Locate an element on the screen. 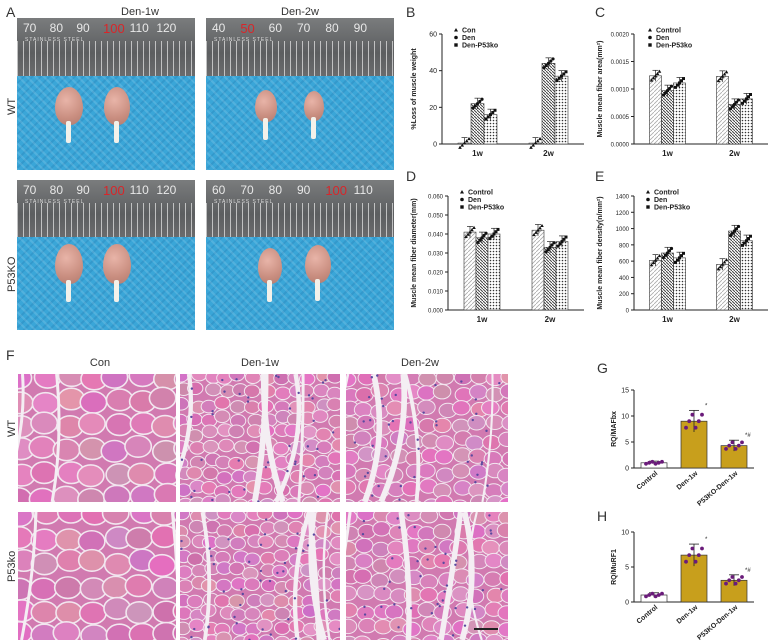 Image resolution: width=777 pixels, height=643 pixels. panel-a-col-label-2w: Den-2w is located at coordinates (300, 12).